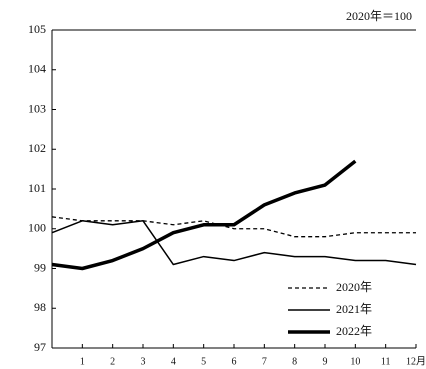  What do you see at coordinates (37, 29) in the screenshot?
I see `y-tick-label: 105` at bounding box center [37, 29].